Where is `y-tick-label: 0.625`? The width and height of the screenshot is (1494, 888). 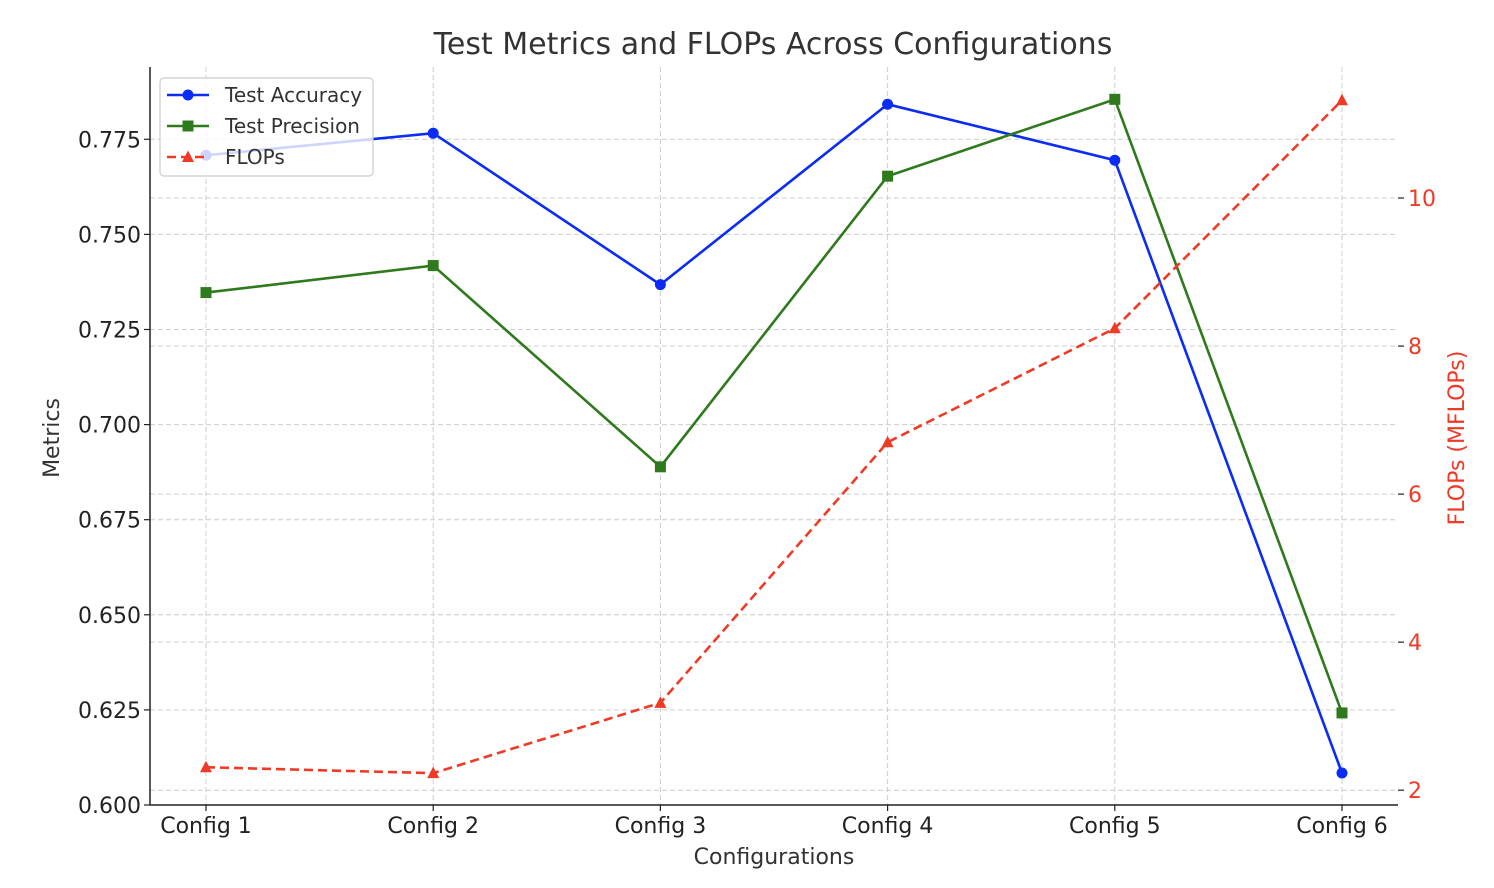
y-tick-label: 0.625 is located at coordinates (109, 711).